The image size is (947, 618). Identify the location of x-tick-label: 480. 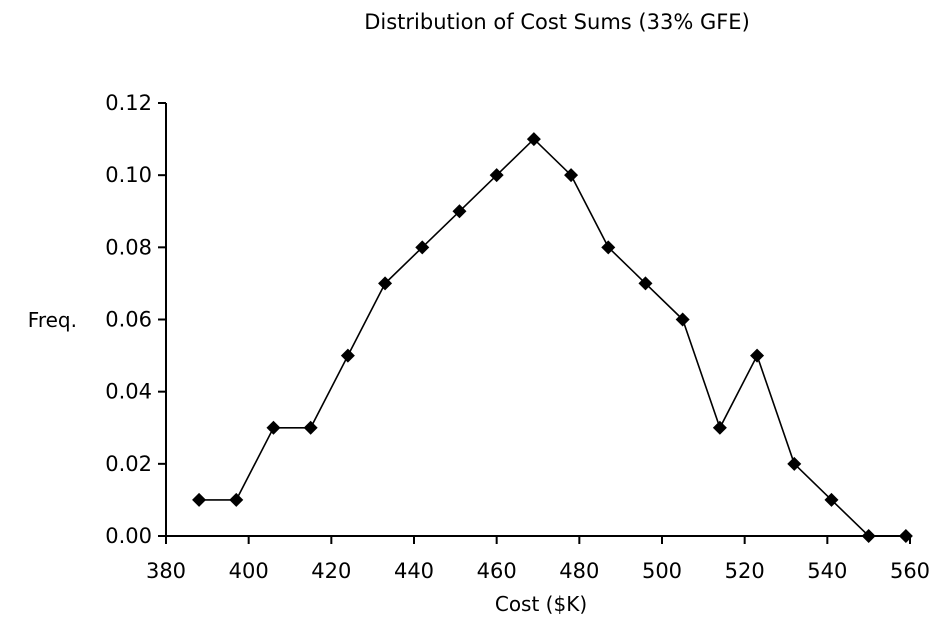
(579, 571).